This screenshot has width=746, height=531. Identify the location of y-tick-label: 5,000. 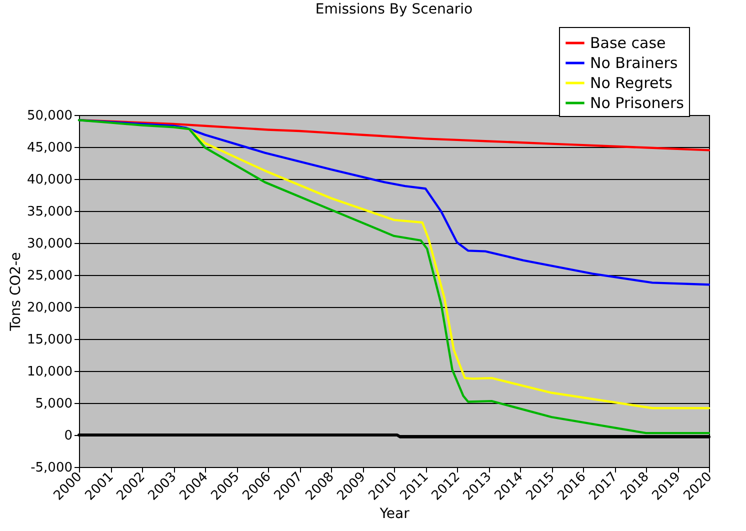
(53, 404).